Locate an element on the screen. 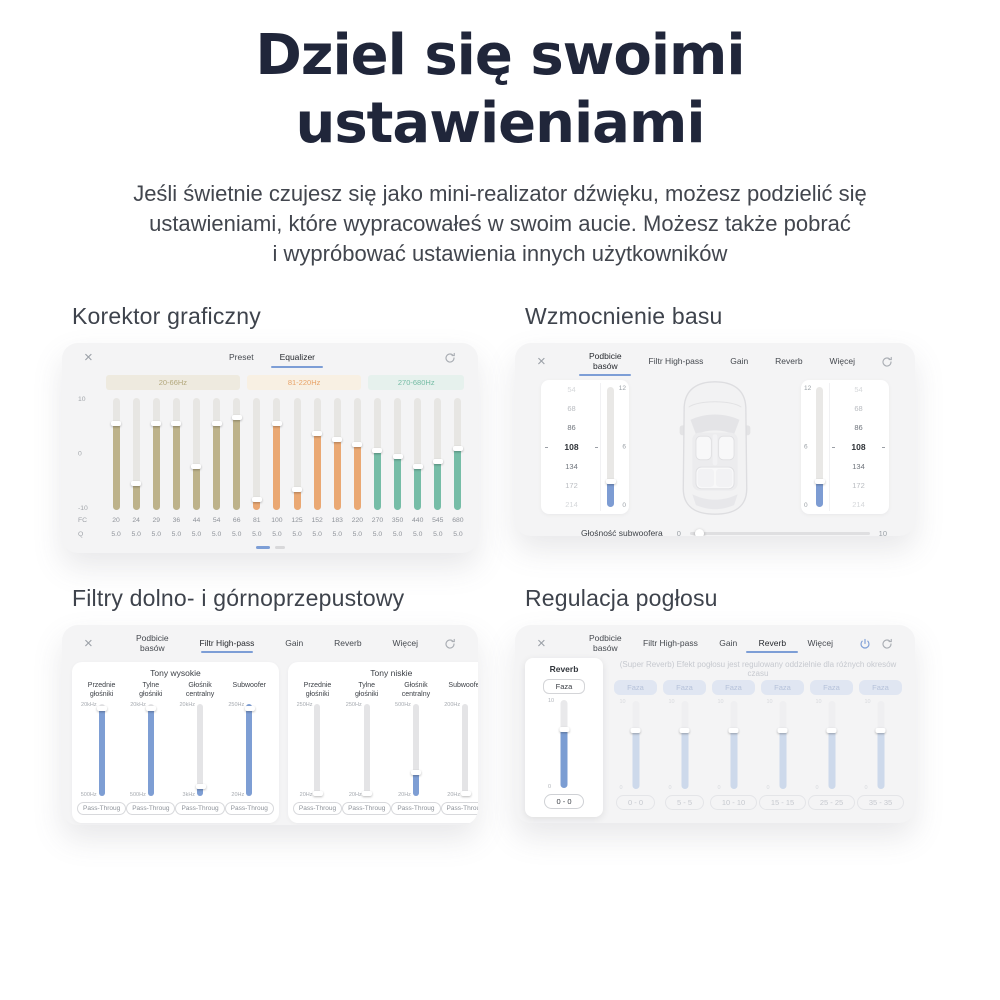  bass-frequency-option: 214 is located at coordinates (571, 504).